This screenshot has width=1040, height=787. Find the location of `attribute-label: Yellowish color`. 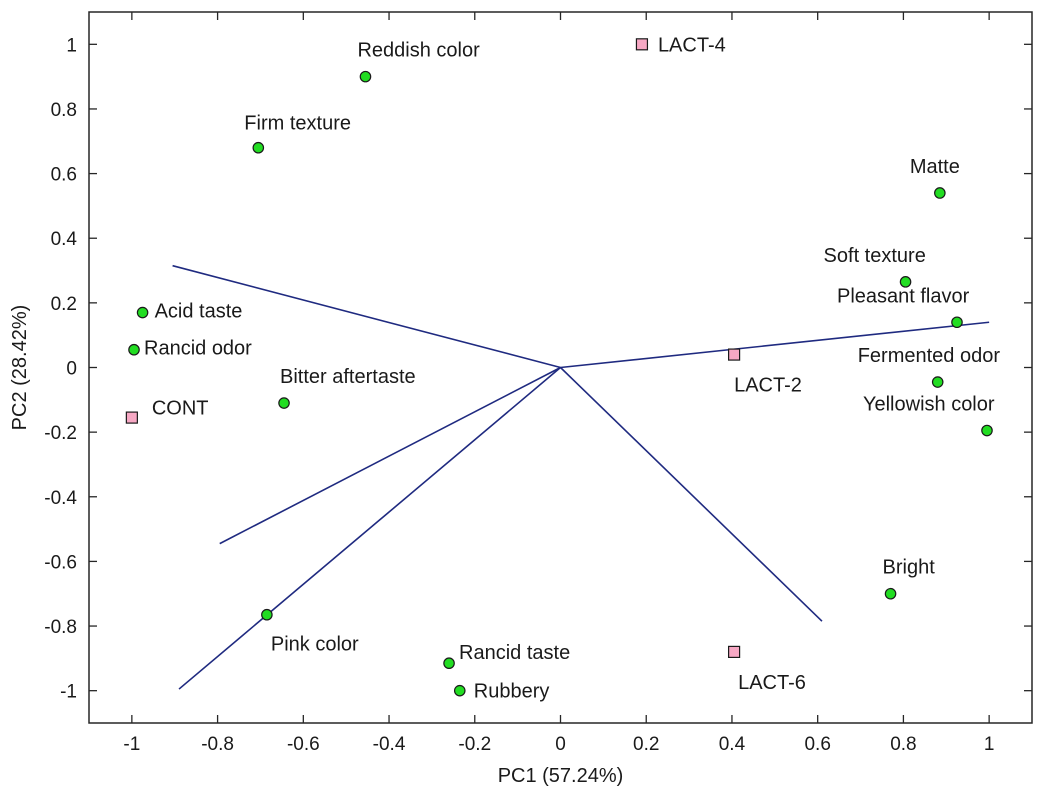

attribute-label: Yellowish color is located at coordinates (929, 405).